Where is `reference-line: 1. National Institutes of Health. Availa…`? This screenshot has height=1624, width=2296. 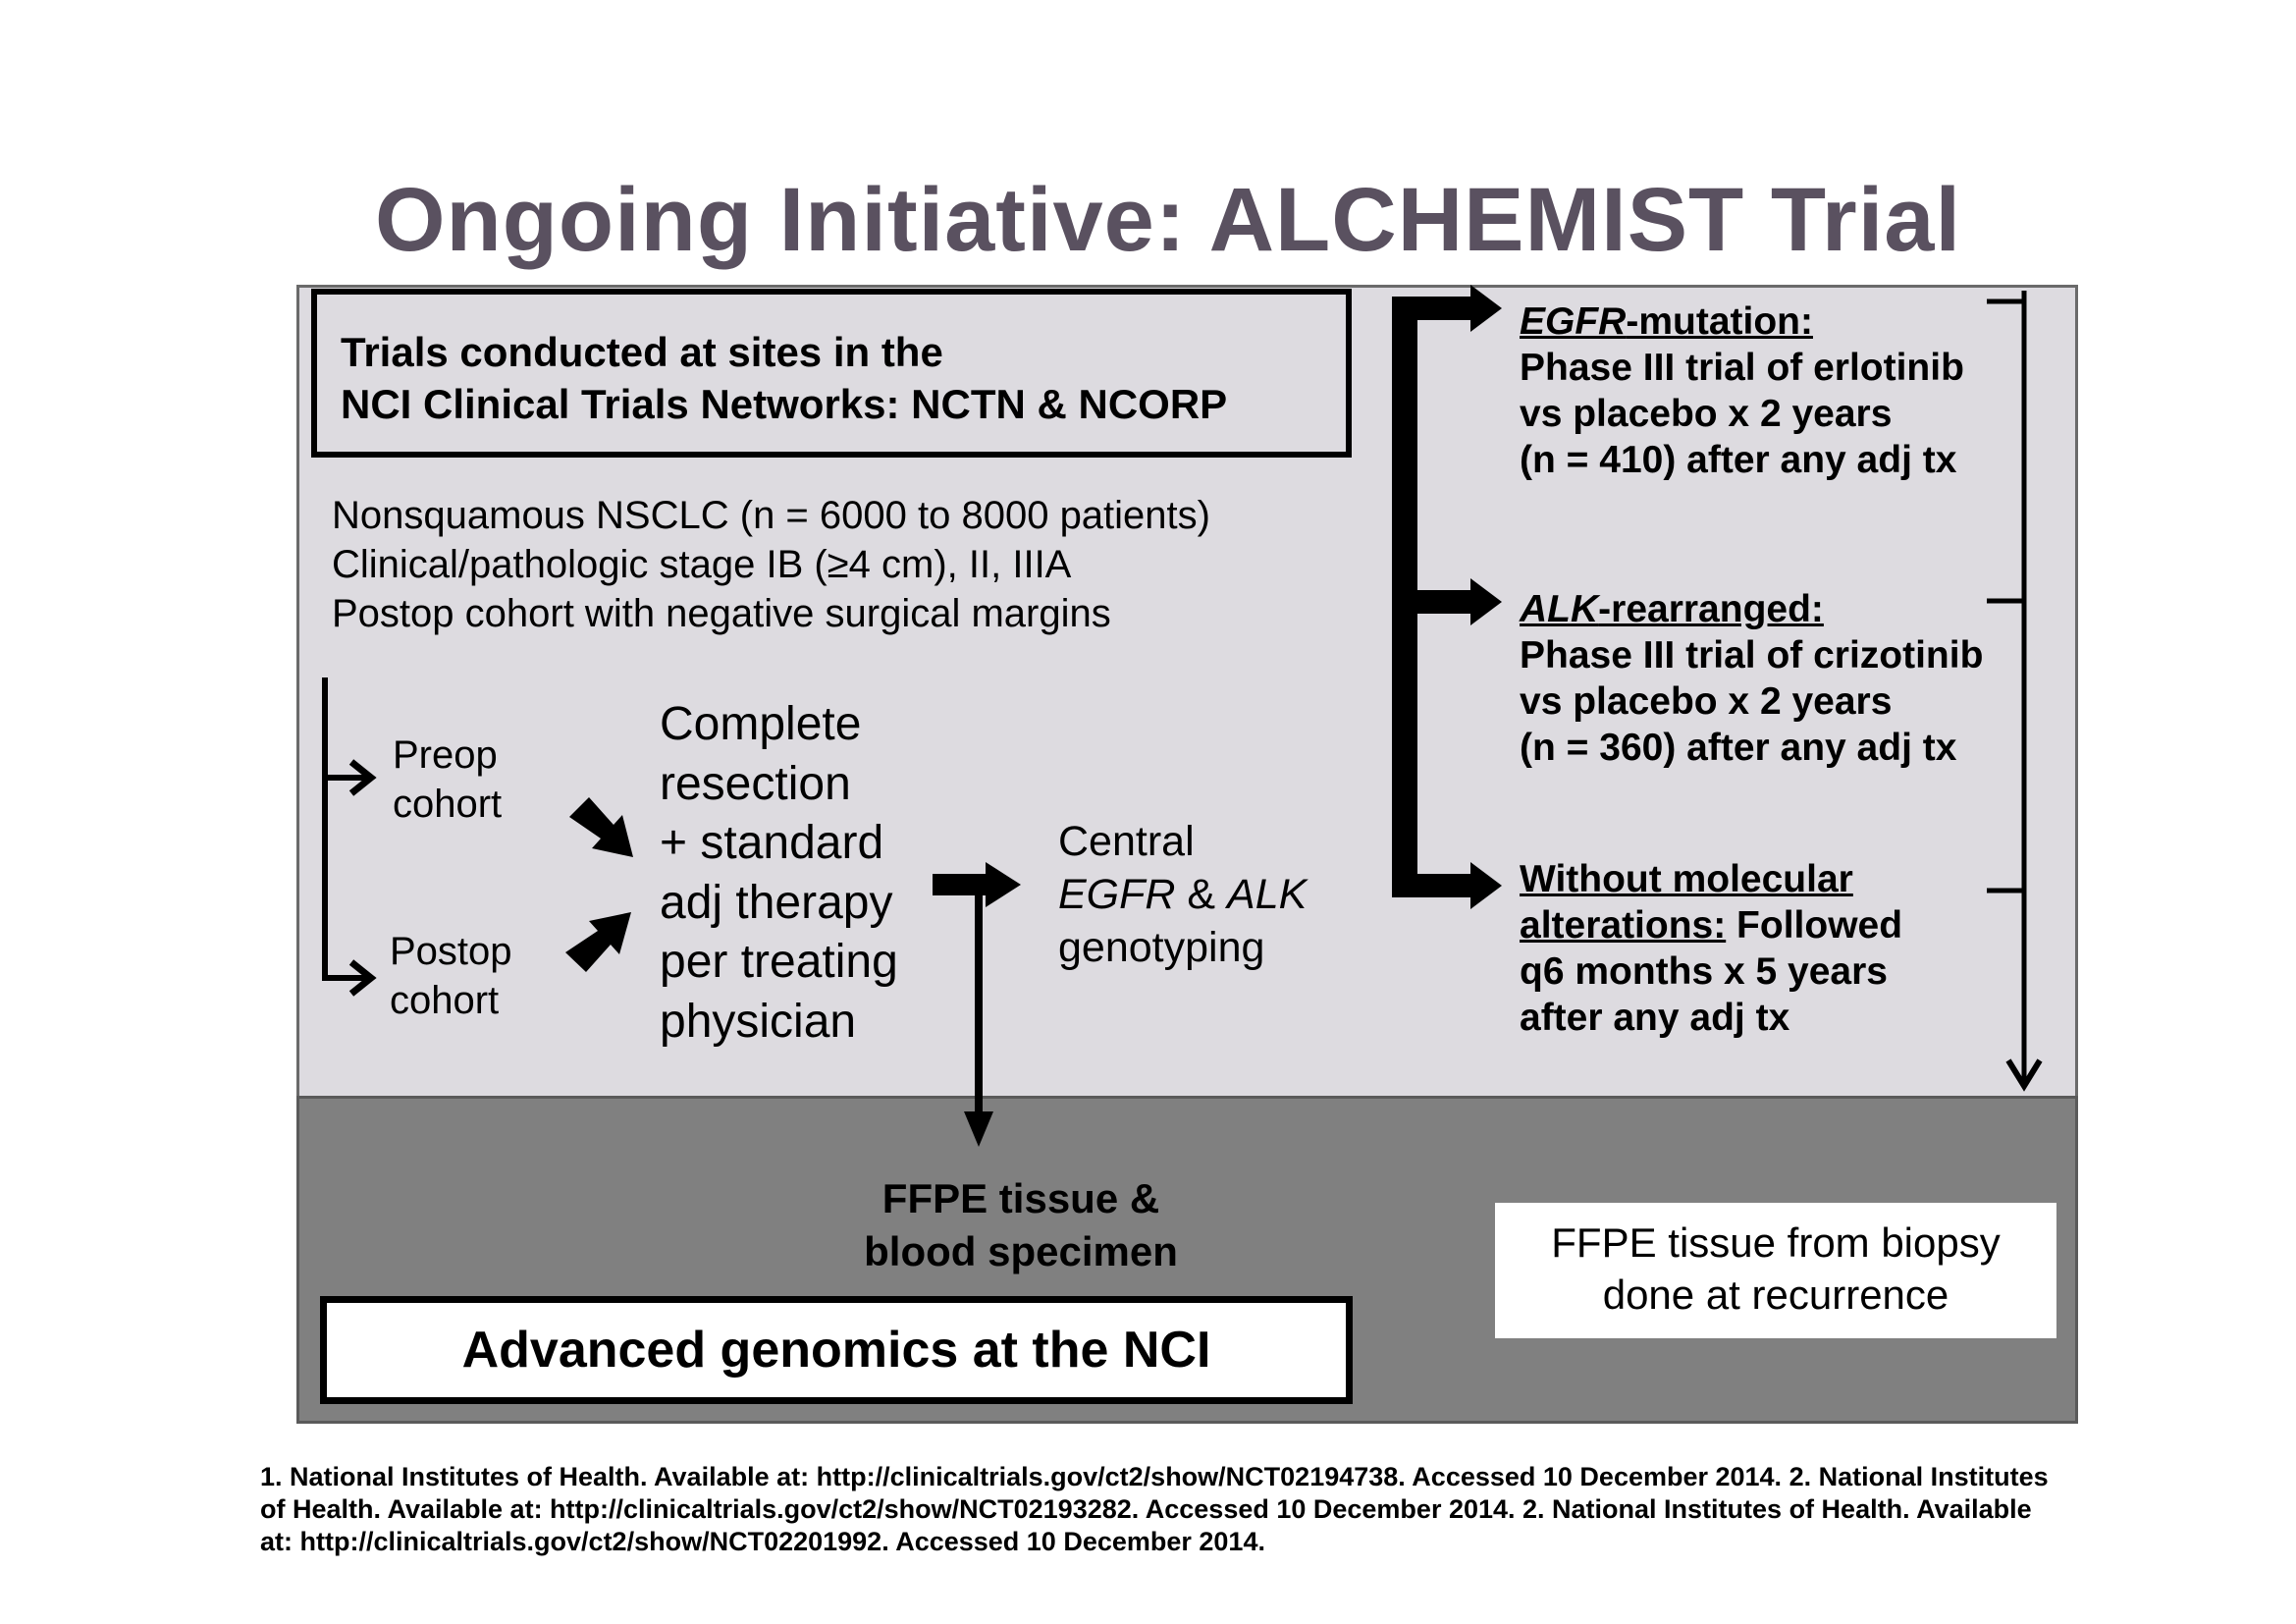 reference-line: 1. National Institutes of Health. Availa… is located at coordinates (1154, 1476).